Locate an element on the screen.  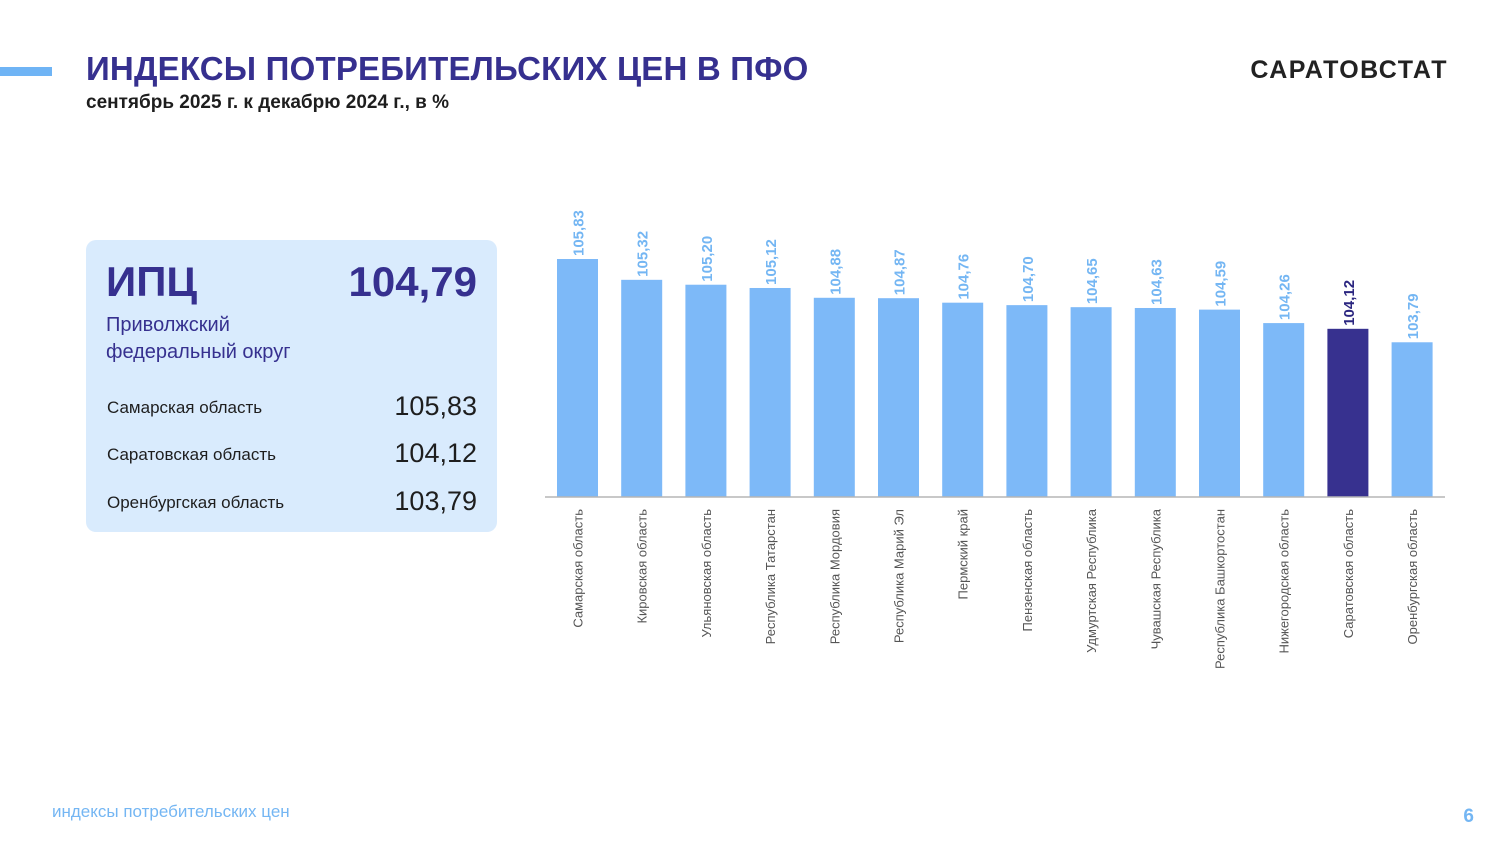
summary-row-value: 105,83 is located at coordinates (435, 406).